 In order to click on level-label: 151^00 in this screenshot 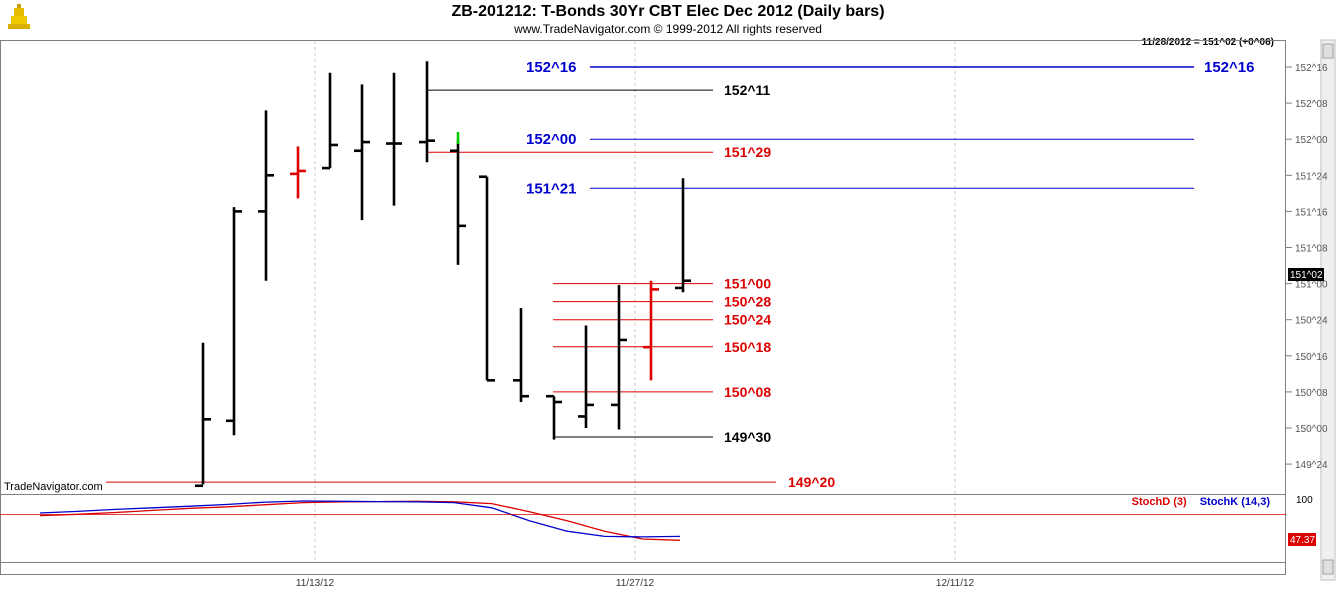, I will do `click(747, 284)`.